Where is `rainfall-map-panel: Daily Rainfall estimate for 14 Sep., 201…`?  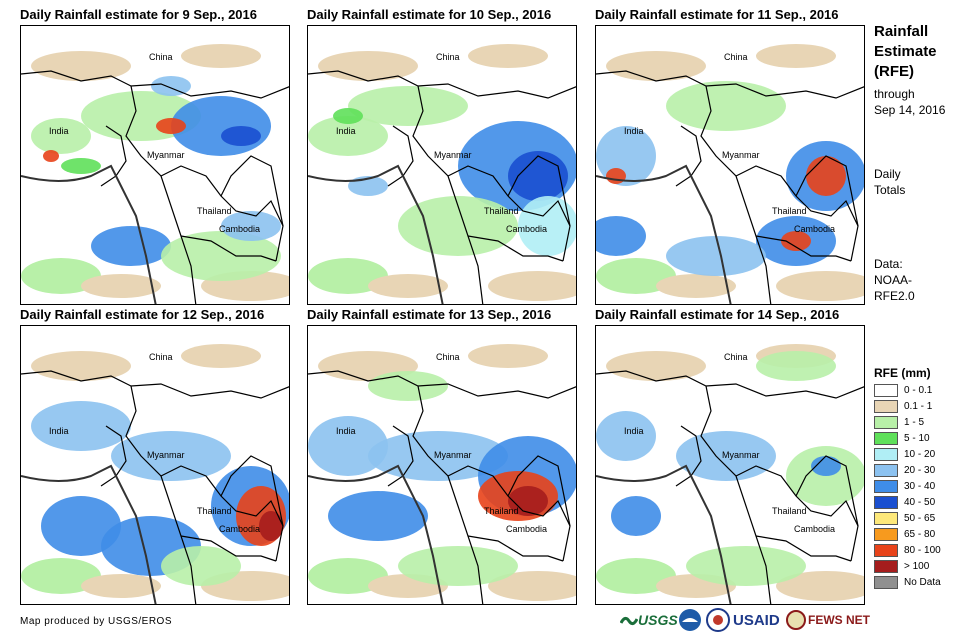 rainfall-map-panel: Daily Rainfall estimate for 14 Sep., 201… is located at coordinates (730, 456).